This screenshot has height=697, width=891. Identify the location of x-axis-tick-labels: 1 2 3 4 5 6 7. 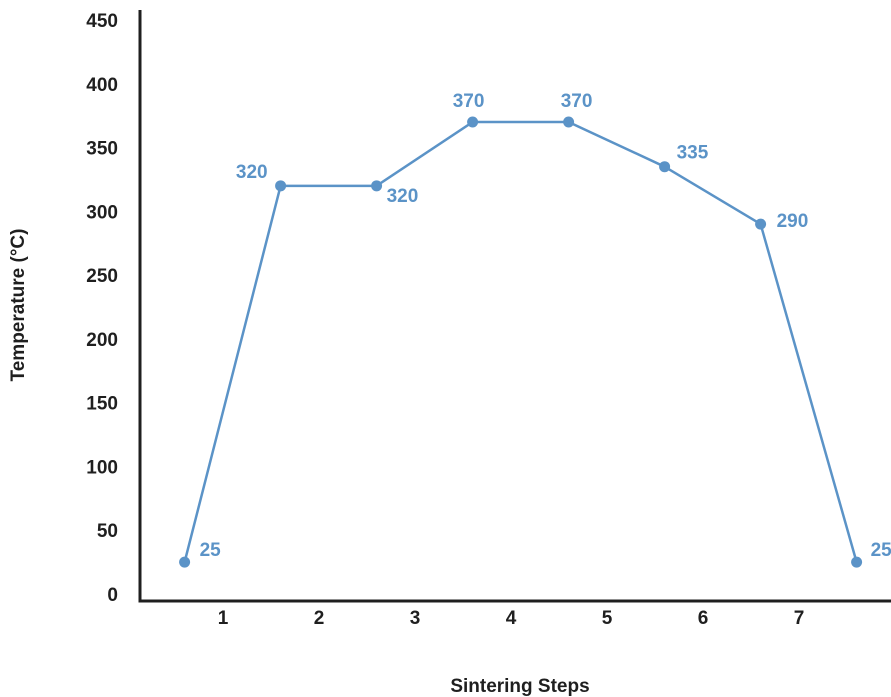
(511, 618).